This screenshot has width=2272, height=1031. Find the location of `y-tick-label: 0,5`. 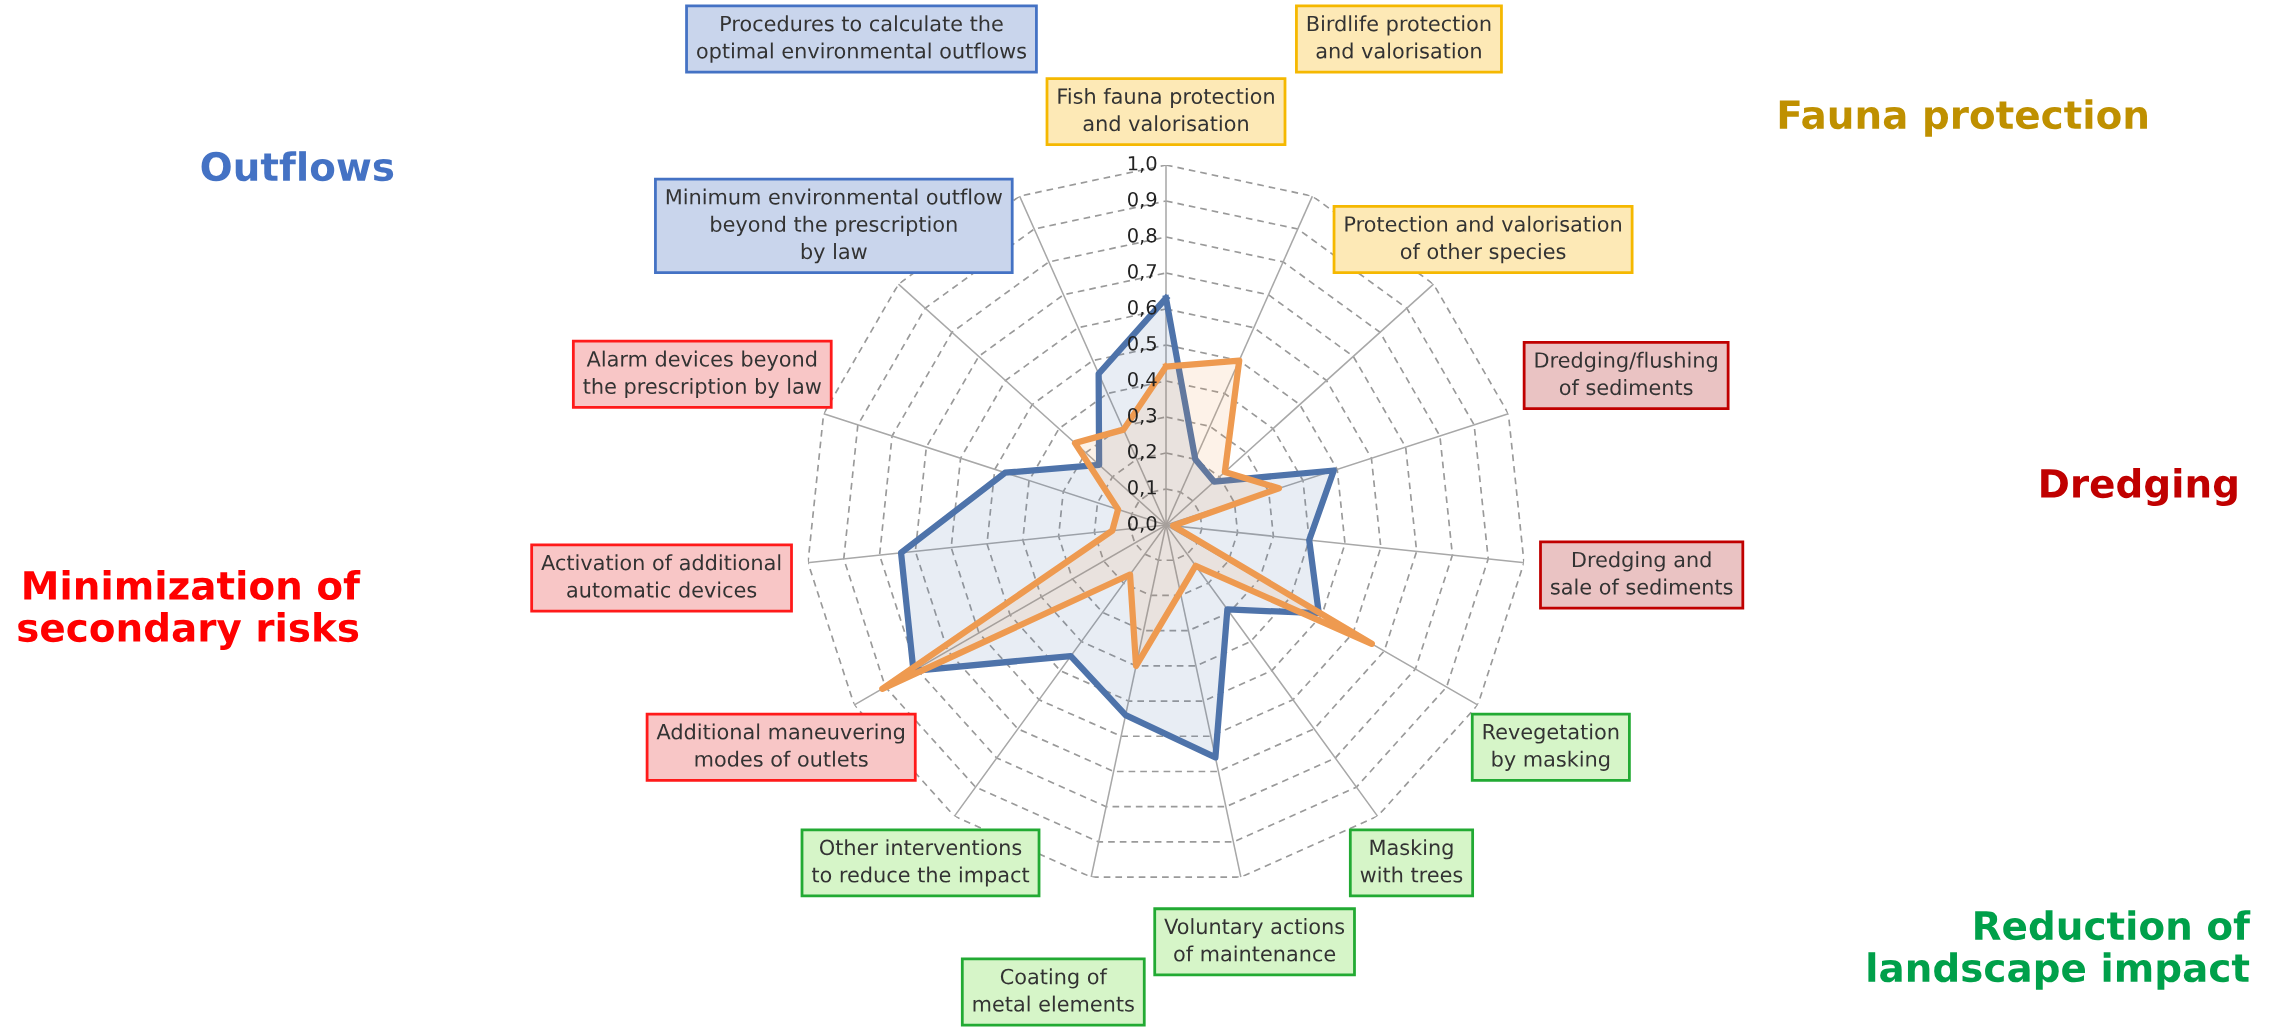

y-tick-label: 0,5 is located at coordinates (1142, 344).